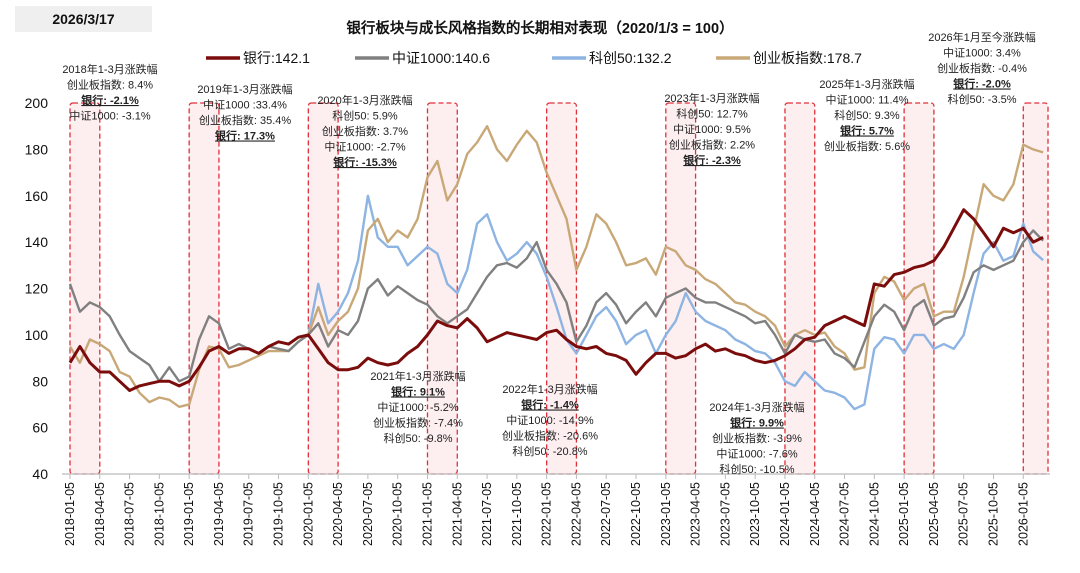 Image resolution: width=1080 pixels, height=573 pixels. I want to click on legend-label: 银行:142.1, so click(276, 58).